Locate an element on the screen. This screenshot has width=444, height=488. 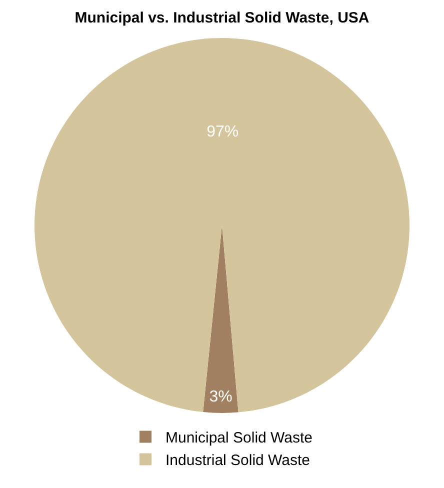
legend-label: Municipal Solid Waste is located at coordinates (239, 438).